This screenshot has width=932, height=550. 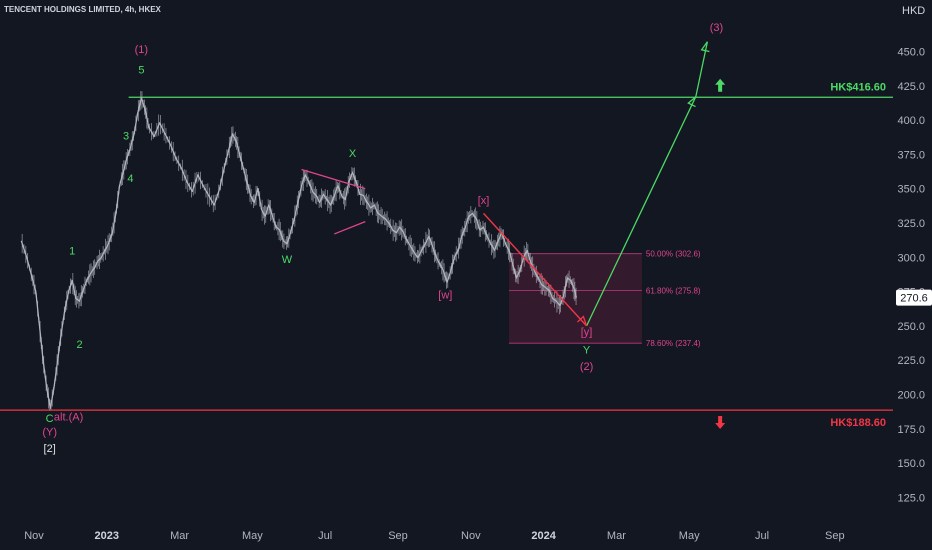 What do you see at coordinates (543, 536) in the screenshot?
I see `x-tick-label: 2024` at bounding box center [543, 536].